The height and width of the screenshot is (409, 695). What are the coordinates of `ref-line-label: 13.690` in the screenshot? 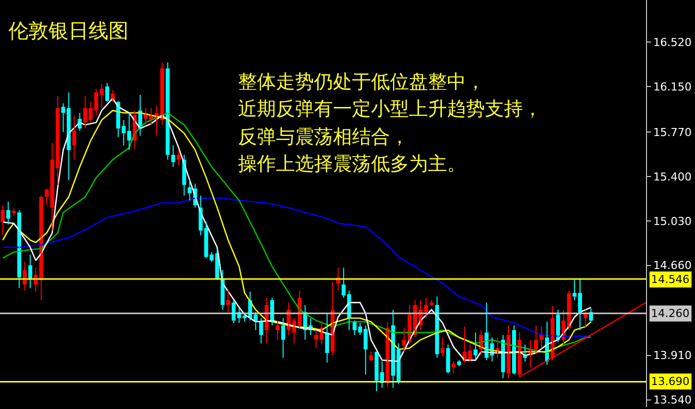 It's located at (670, 381).